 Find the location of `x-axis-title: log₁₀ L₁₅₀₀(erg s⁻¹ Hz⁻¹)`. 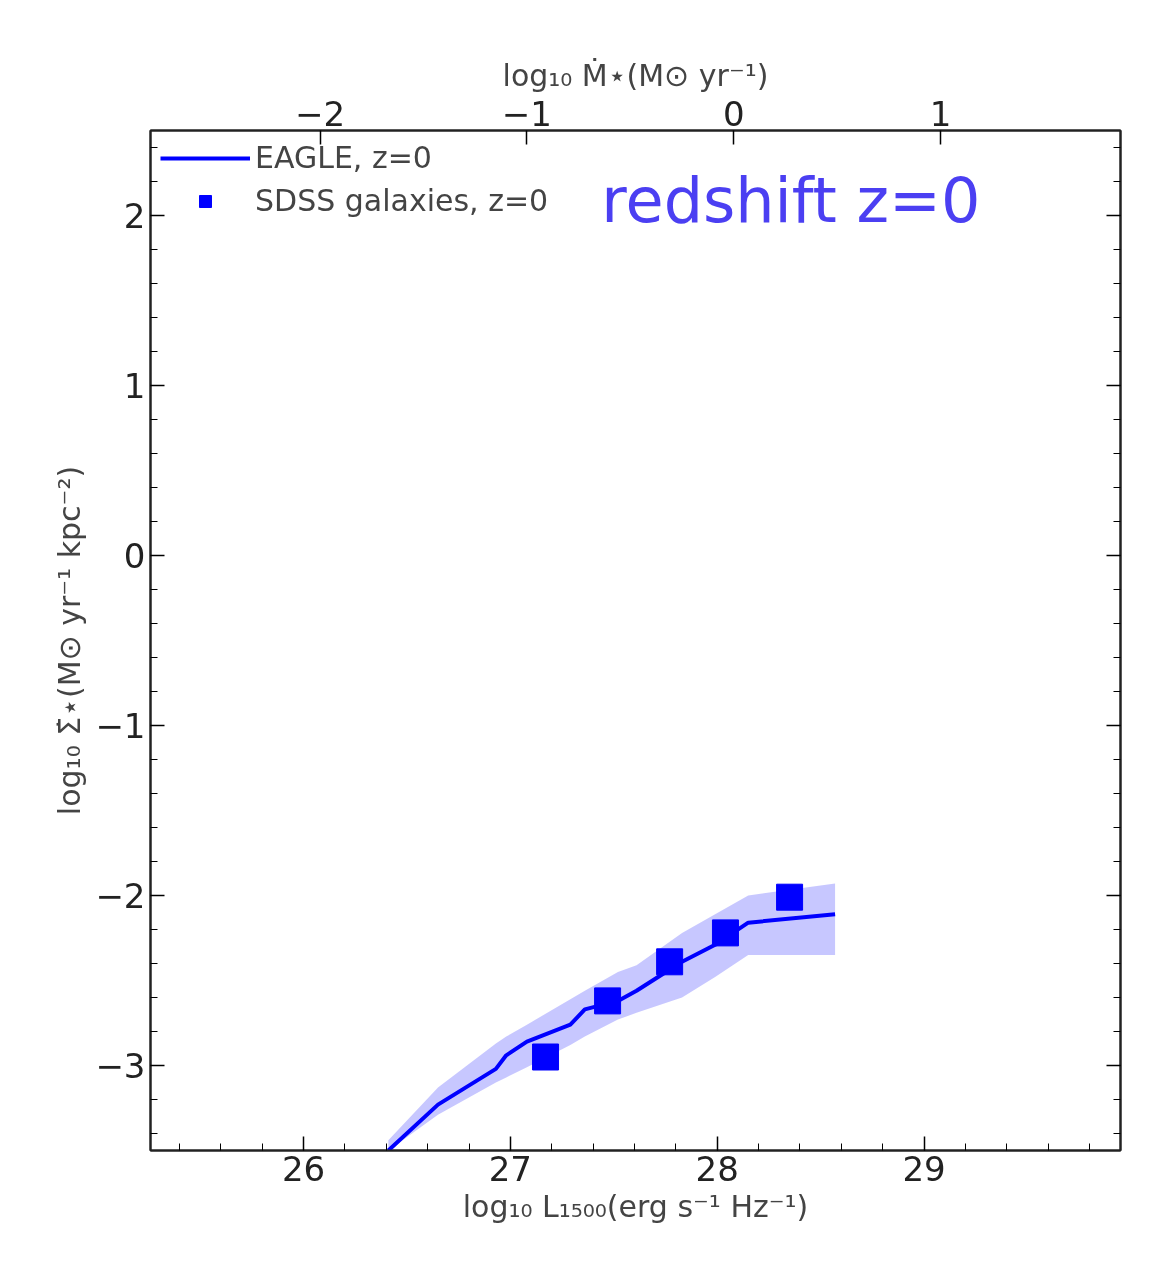

x-axis-title: log₁₀ L₁₅₀₀(erg s⁻¹ Hz⁻¹) is located at coordinates (635, 1206).